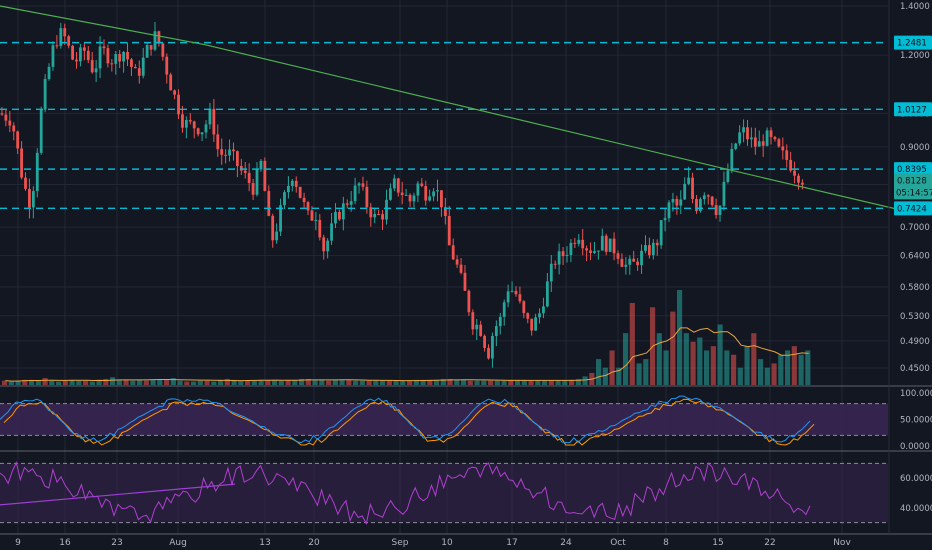 Image resolution: width=932 pixels, height=550 pixels. I want to click on level-price-tag-text: 0.7424, so click(912, 209).